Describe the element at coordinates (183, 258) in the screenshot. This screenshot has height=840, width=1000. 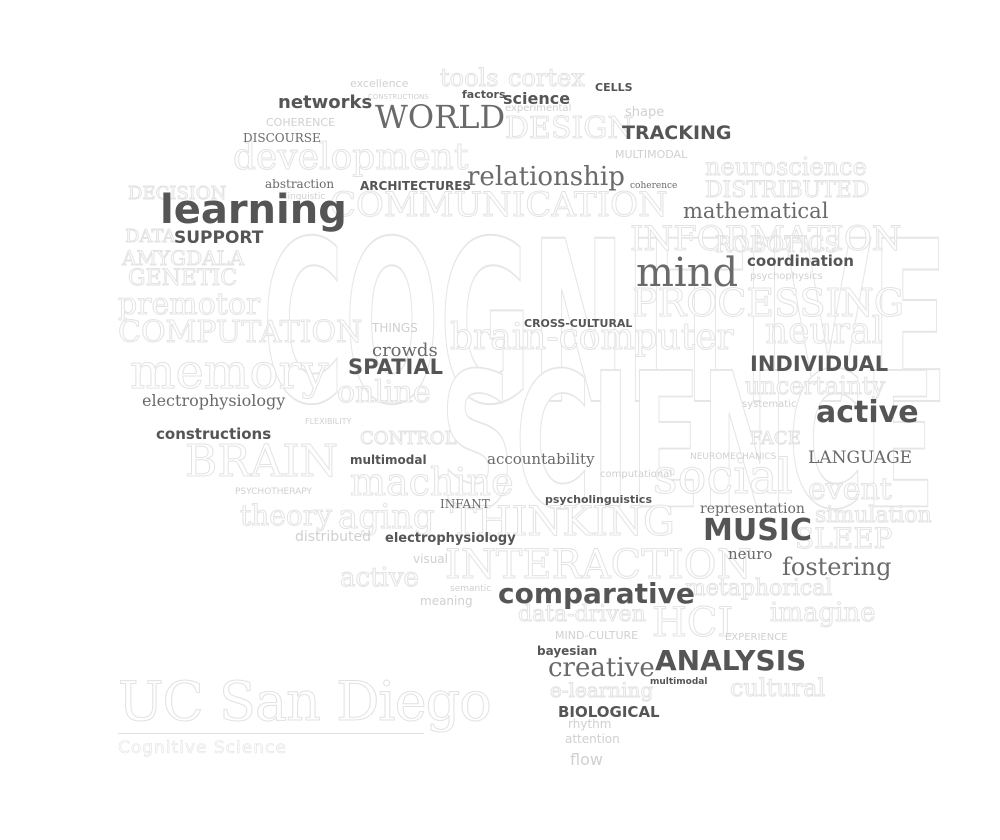
I see `word-amygdala: AMYGDALA` at that location.